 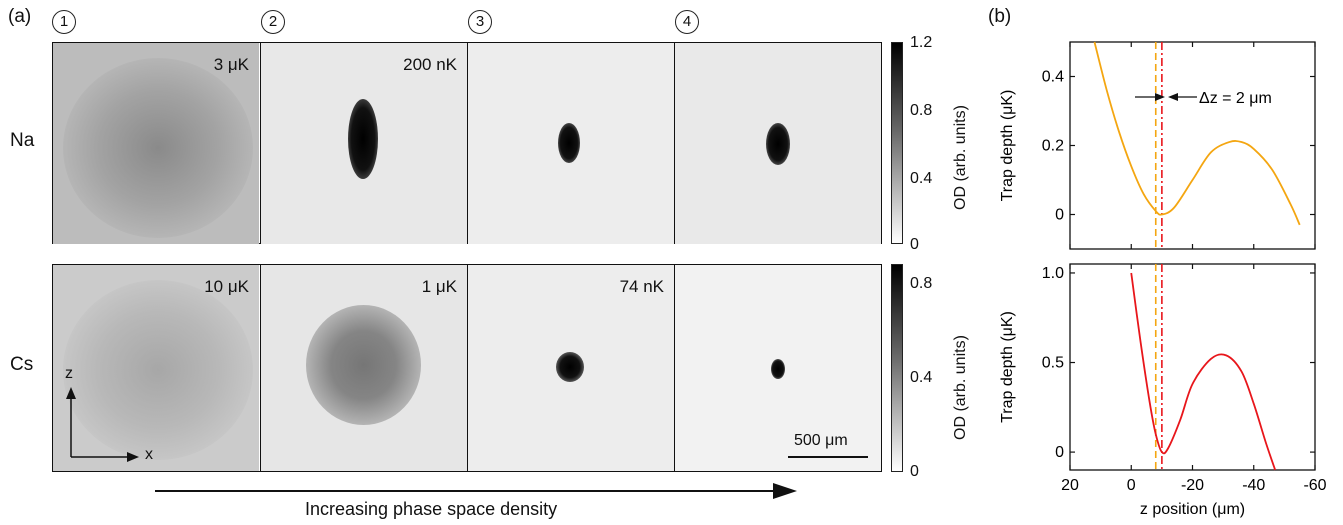 What do you see at coordinates (1197, 133) in the screenshot?
I see `trap-curve-na` at bounding box center [1197, 133].